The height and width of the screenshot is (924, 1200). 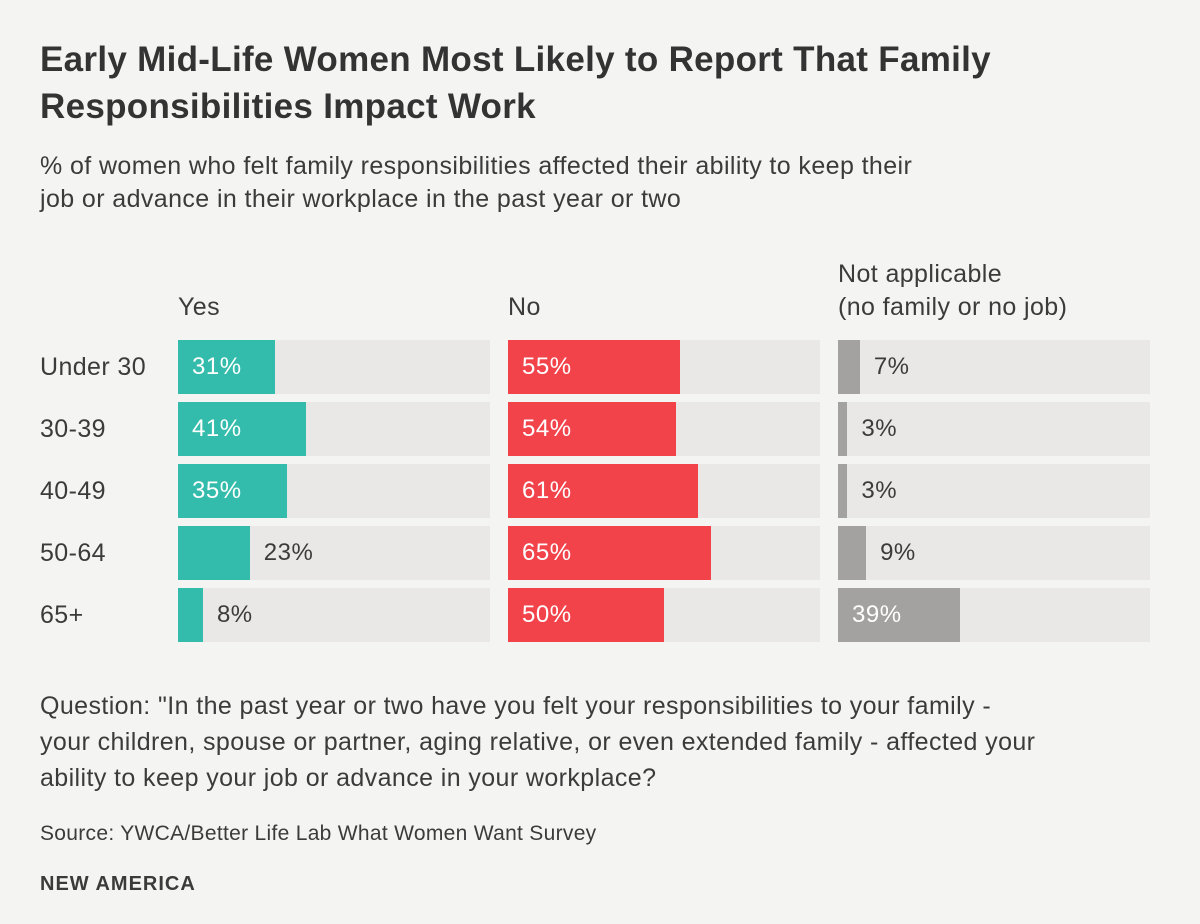 What do you see at coordinates (994, 291) in the screenshot?
I see `column-header-not-applicable: Not applicable (no family or no job)` at bounding box center [994, 291].